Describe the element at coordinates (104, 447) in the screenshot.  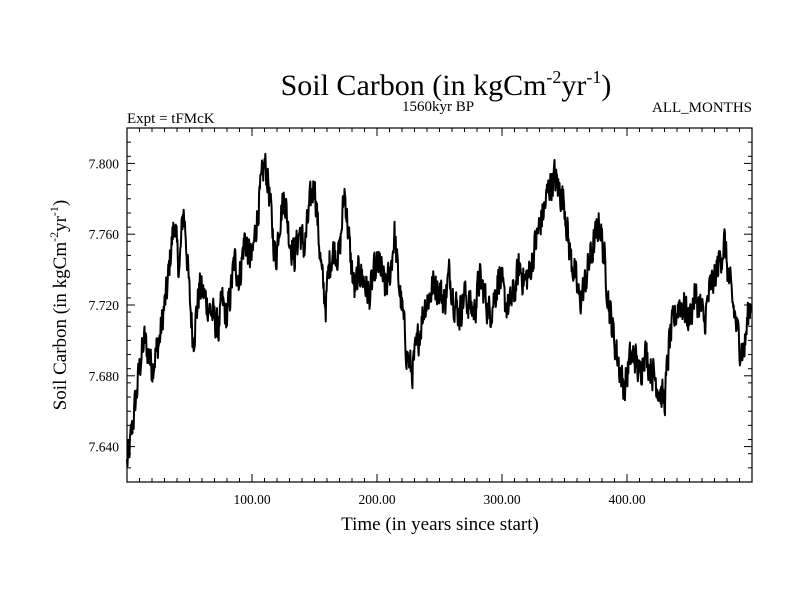
I see `y-tick-label: 7.640` at that location.